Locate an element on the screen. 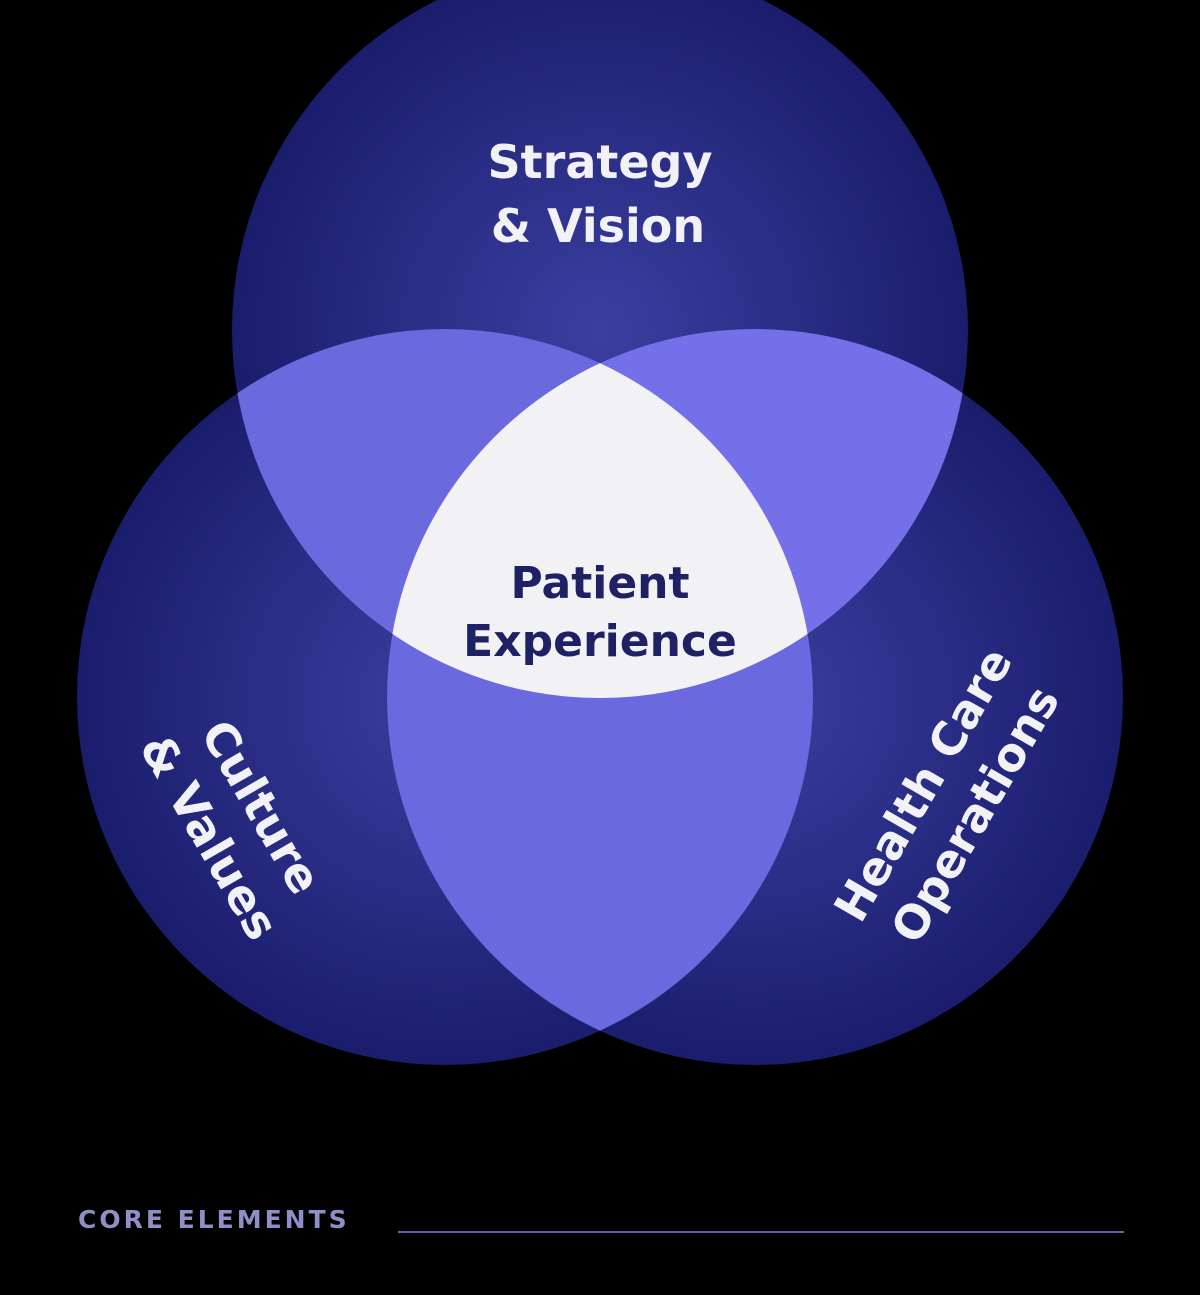  core-elements-label: CORE ELEMENTS is located at coordinates (214, 1219).